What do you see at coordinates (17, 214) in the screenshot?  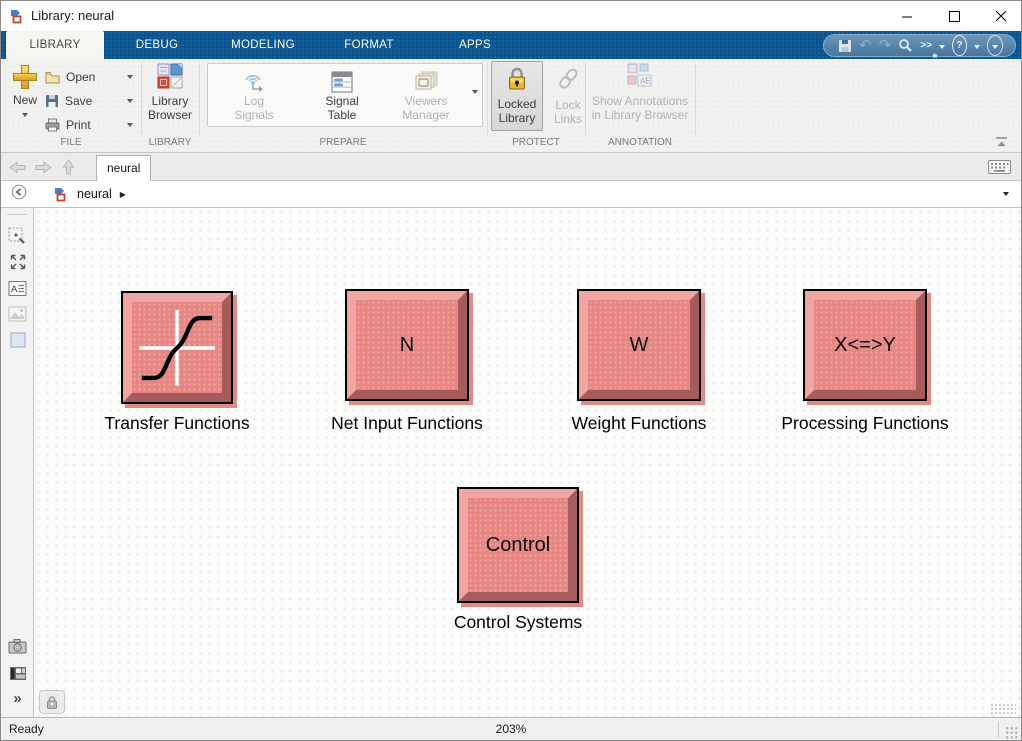 I see `toolbar-divider` at bounding box center [17, 214].